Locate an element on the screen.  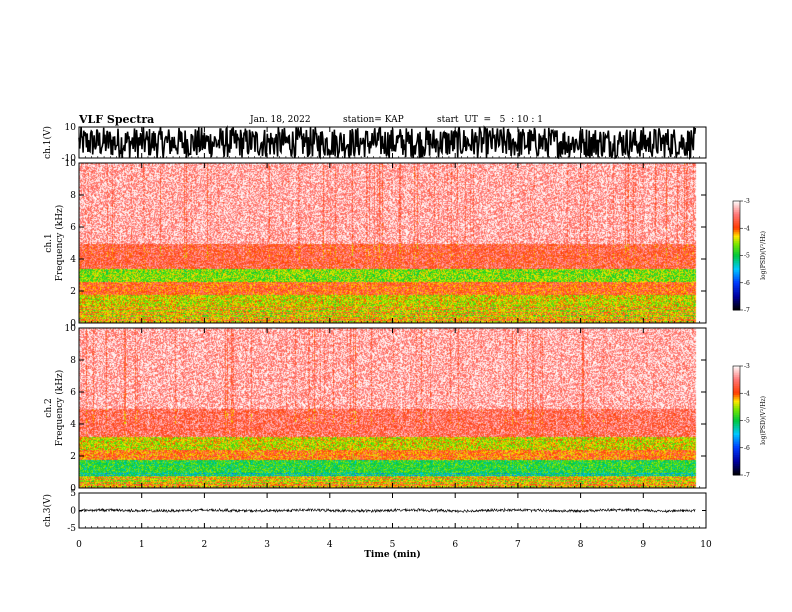
colorbar-tick-label-2-3: -6 is located at coordinates (747, 448).